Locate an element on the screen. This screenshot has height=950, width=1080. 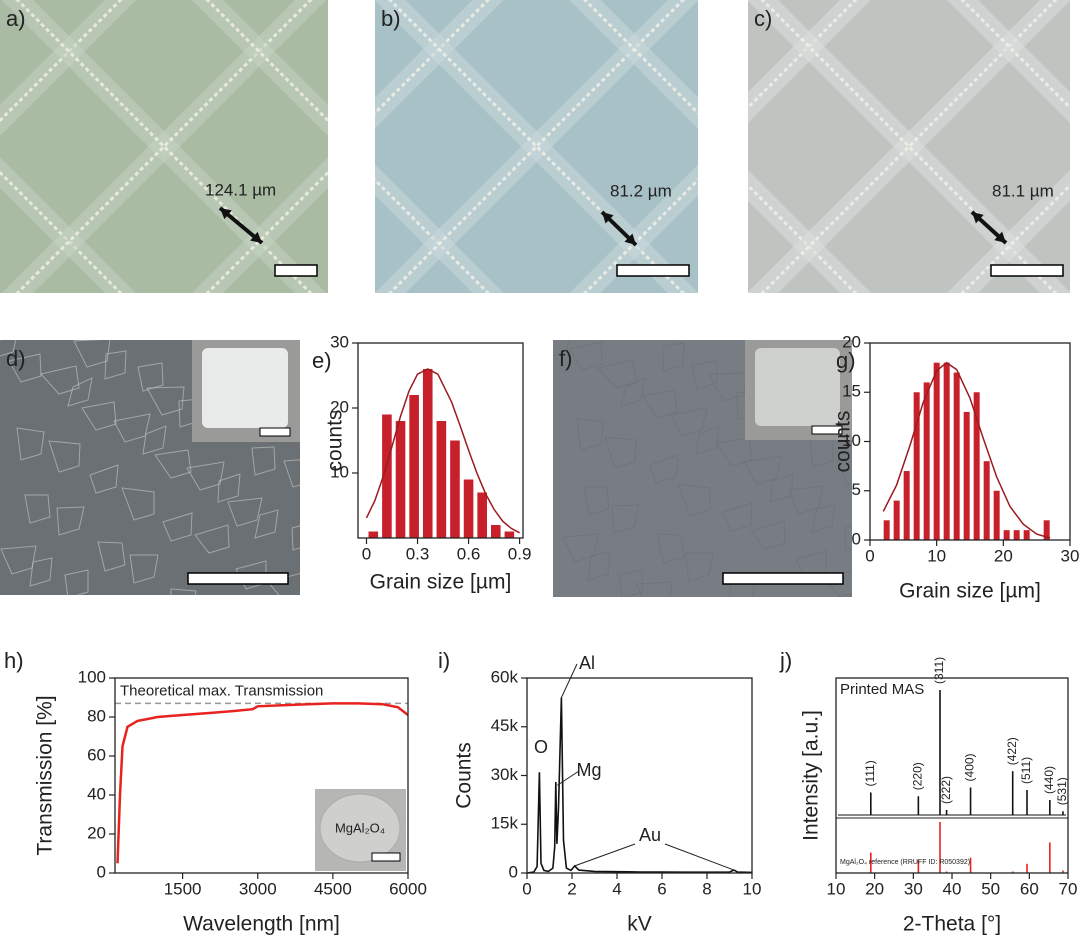
y-tick-label: 10 is located at coordinates (851, 440).